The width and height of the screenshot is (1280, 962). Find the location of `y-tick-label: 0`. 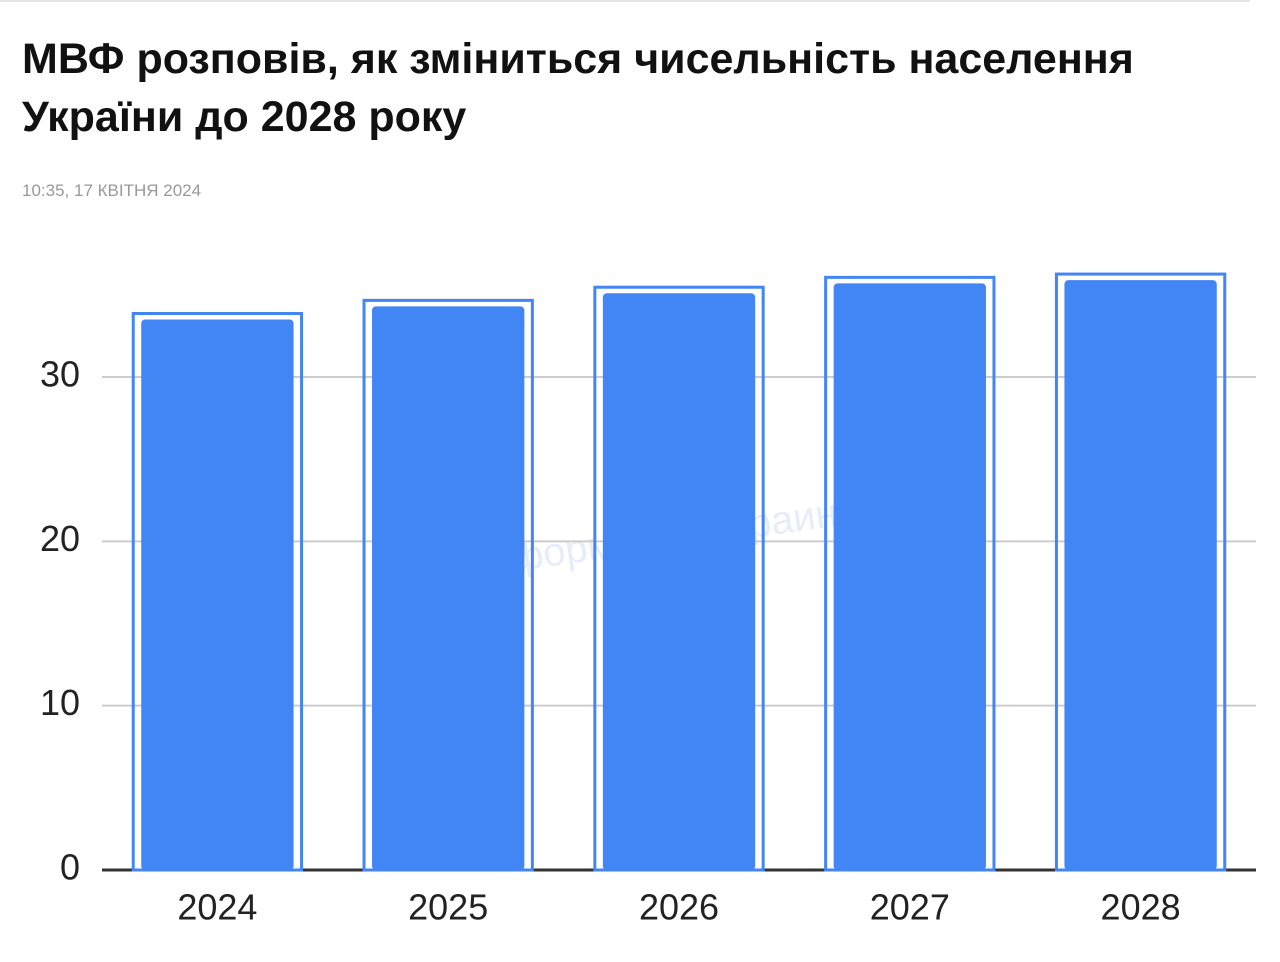

y-tick-label: 0 is located at coordinates (70, 867).